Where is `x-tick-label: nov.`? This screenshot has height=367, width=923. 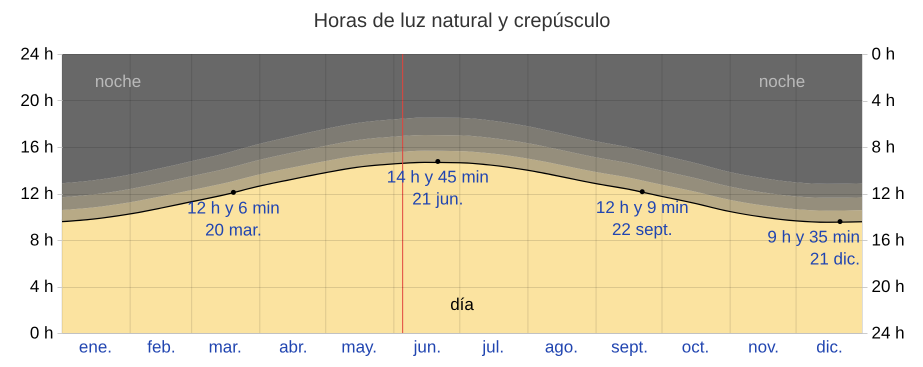 x-tick-label: nov. is located at coordinates (764, 347).